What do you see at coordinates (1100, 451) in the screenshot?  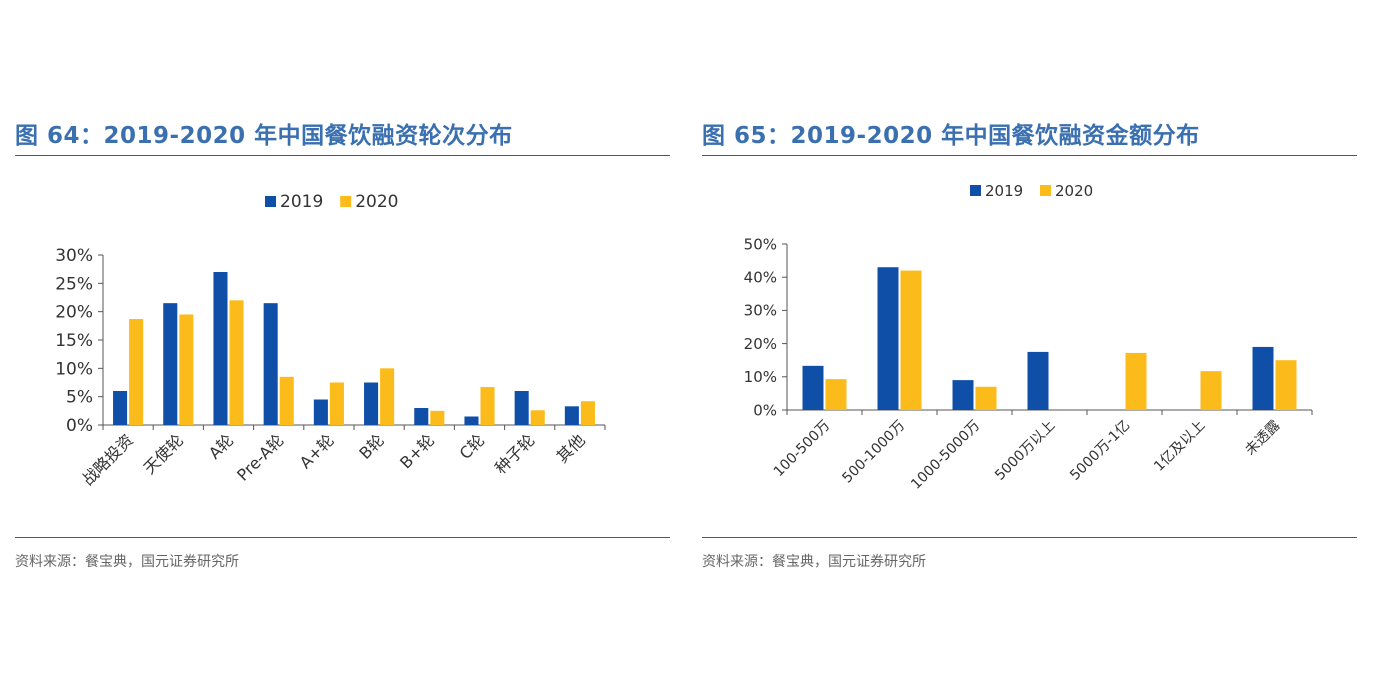 I see `x-category-label: 5000万-1亿` at bounding box center [1100, 451].